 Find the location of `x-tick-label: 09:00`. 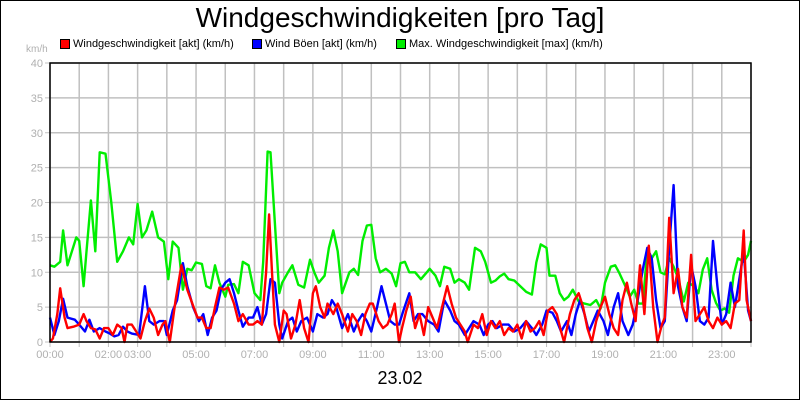

x-tick-label: 09:00 is located at coordinates (313, 355).